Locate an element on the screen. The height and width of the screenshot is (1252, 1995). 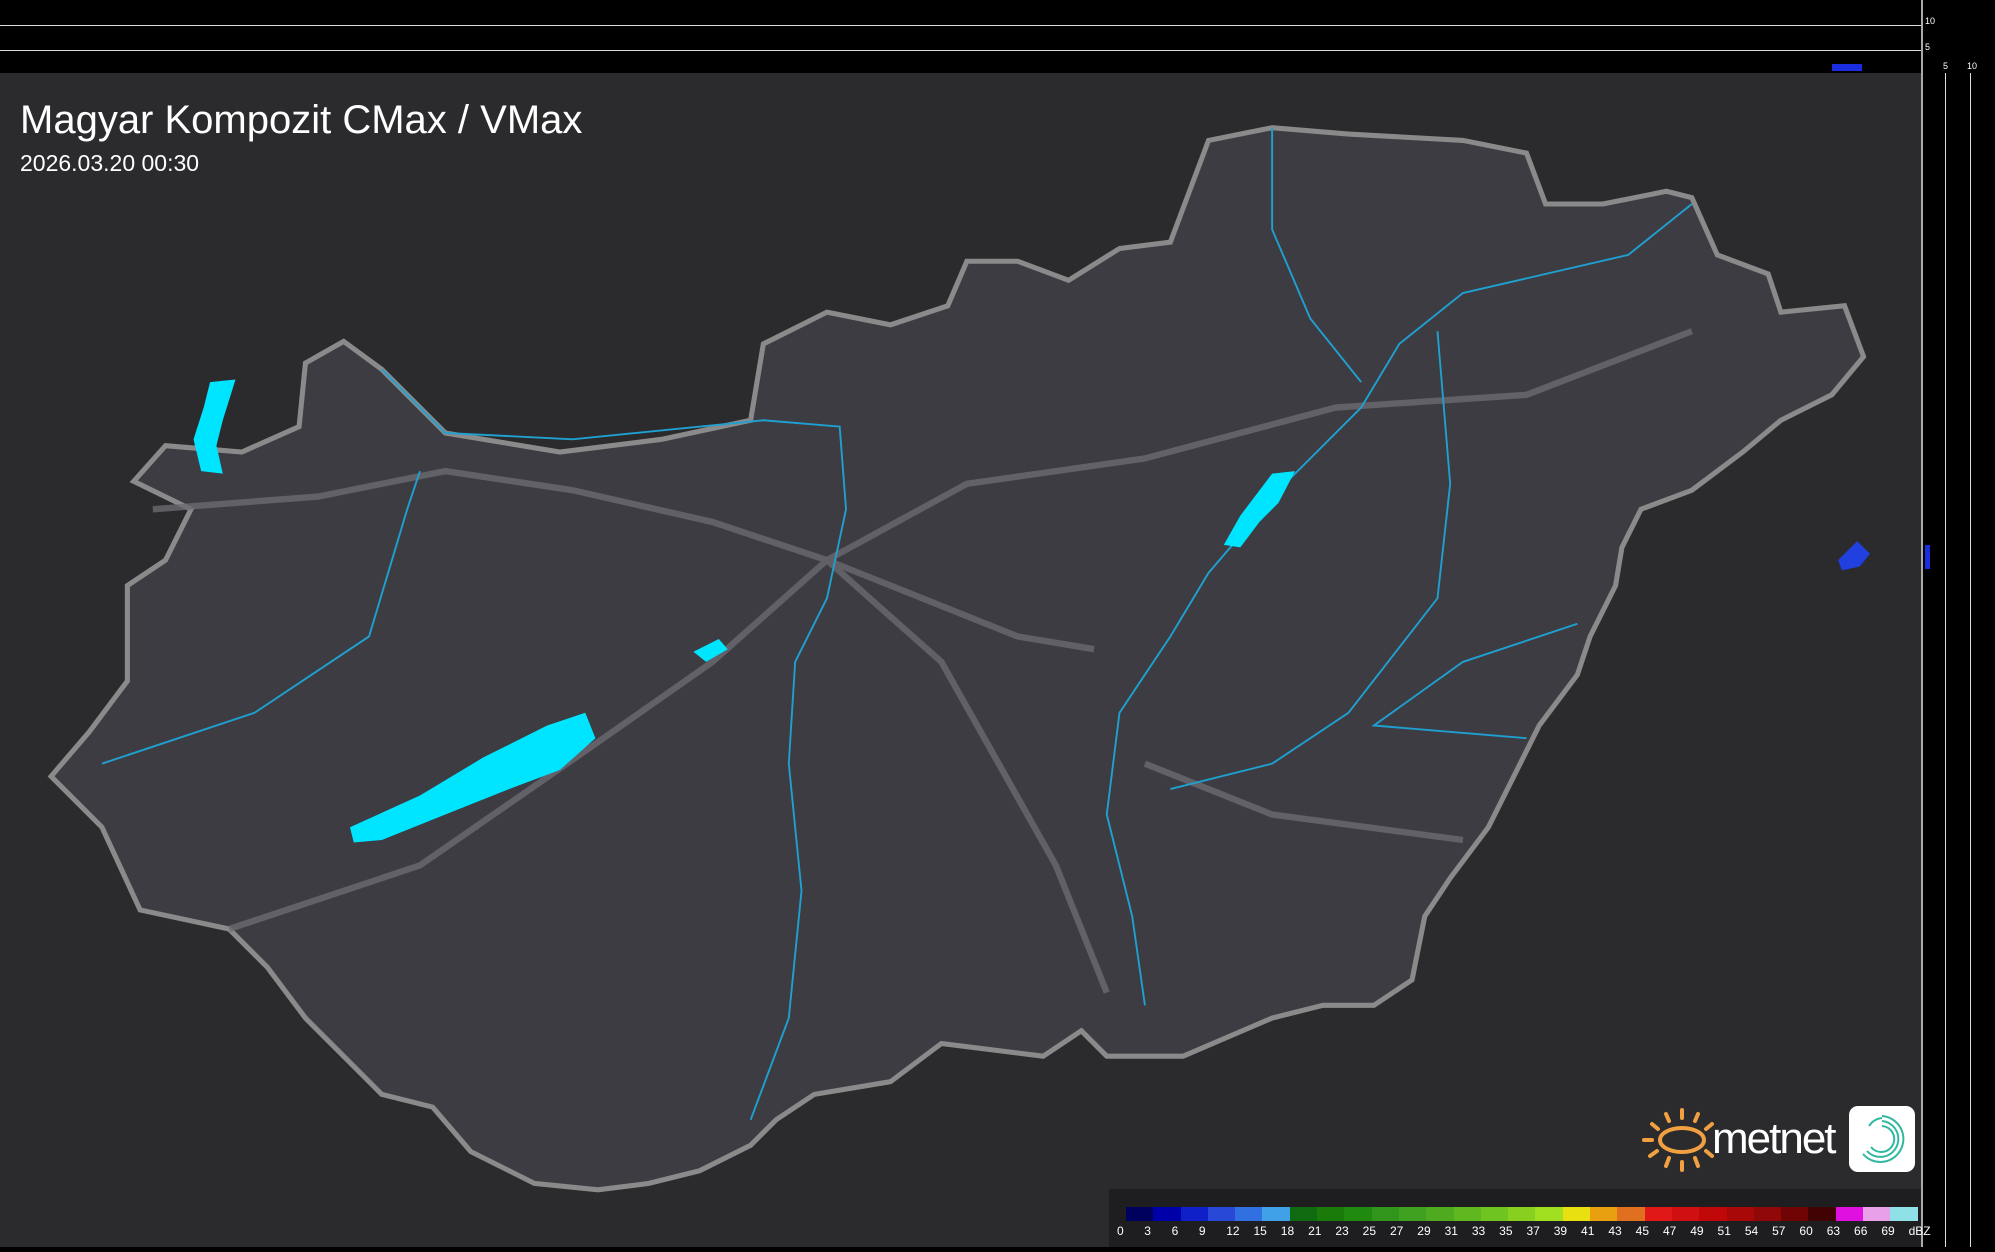
legend-label: 27 is located at coordinates (1396, 1231).